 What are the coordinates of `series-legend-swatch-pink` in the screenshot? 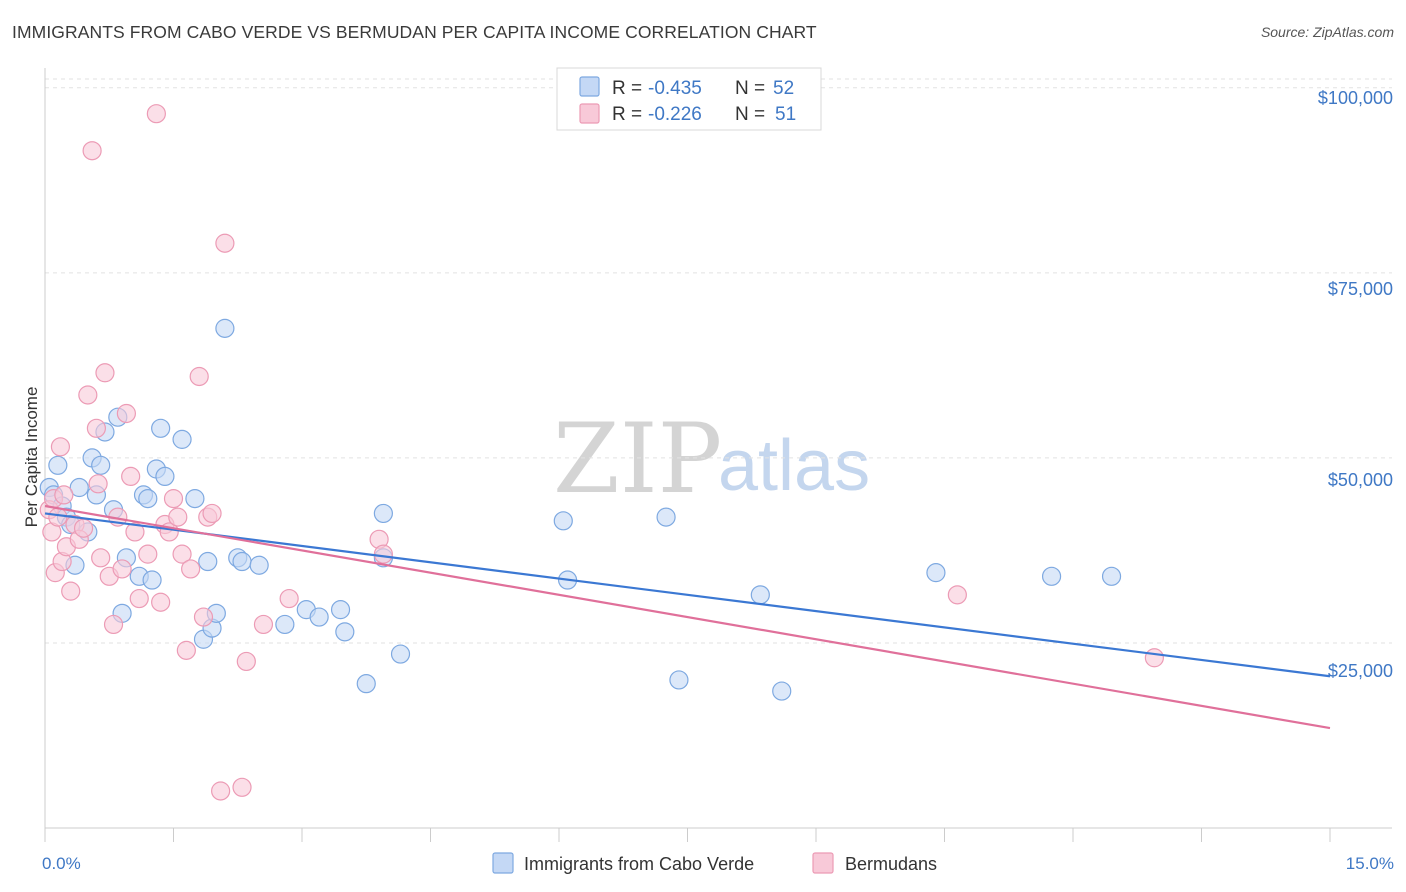 It's located at (823, 863).